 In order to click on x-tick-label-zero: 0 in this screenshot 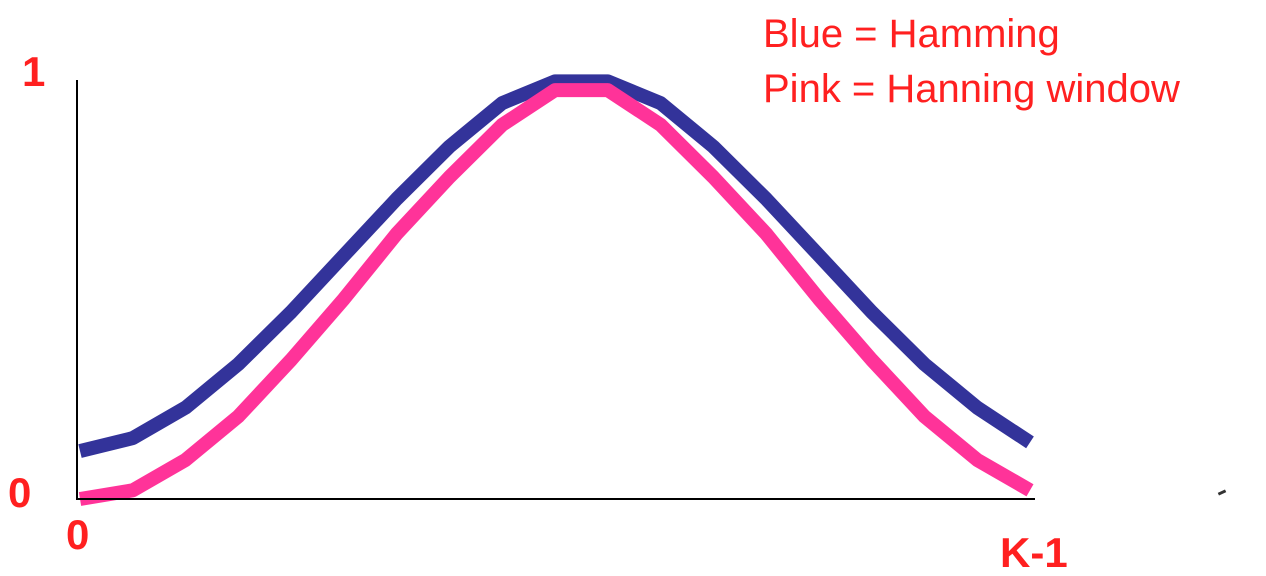, I will do `click(77, 535)`.